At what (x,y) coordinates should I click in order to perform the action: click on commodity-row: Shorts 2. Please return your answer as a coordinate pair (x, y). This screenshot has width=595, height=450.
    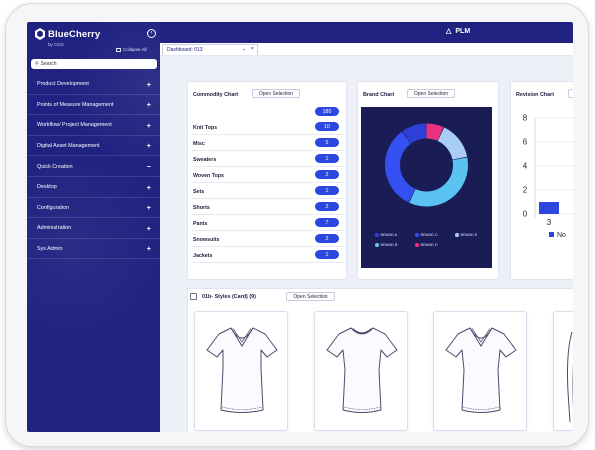
    Looking at the image, I should click on (267, 207).